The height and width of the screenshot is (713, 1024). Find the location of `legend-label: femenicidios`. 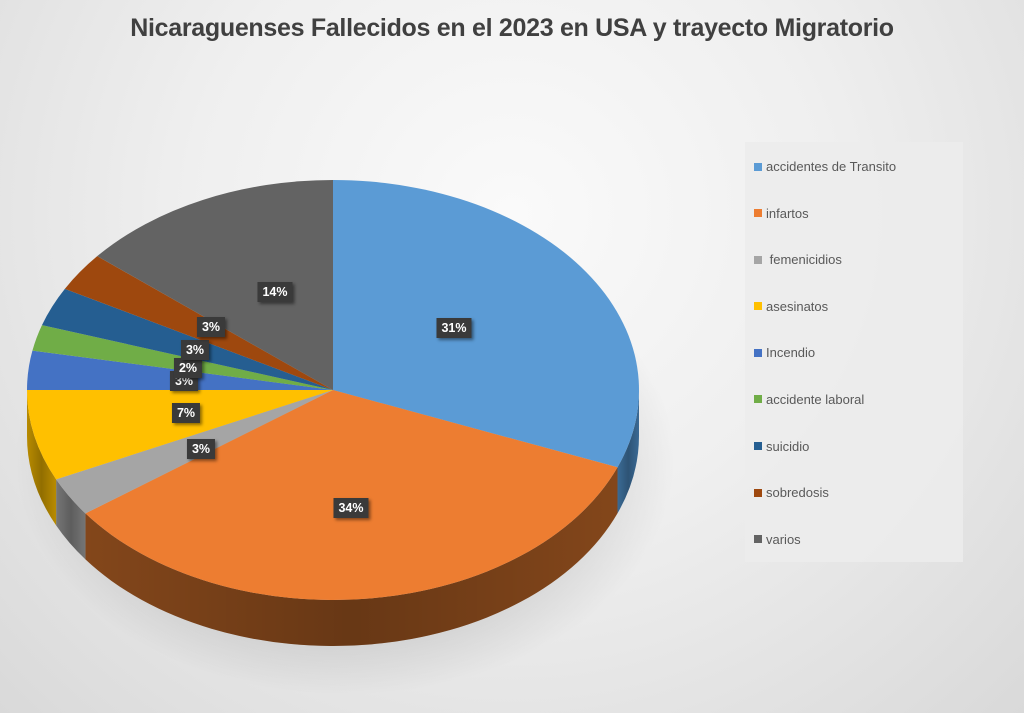

legend-label: femenicidios is located at coordinates (804, 260).